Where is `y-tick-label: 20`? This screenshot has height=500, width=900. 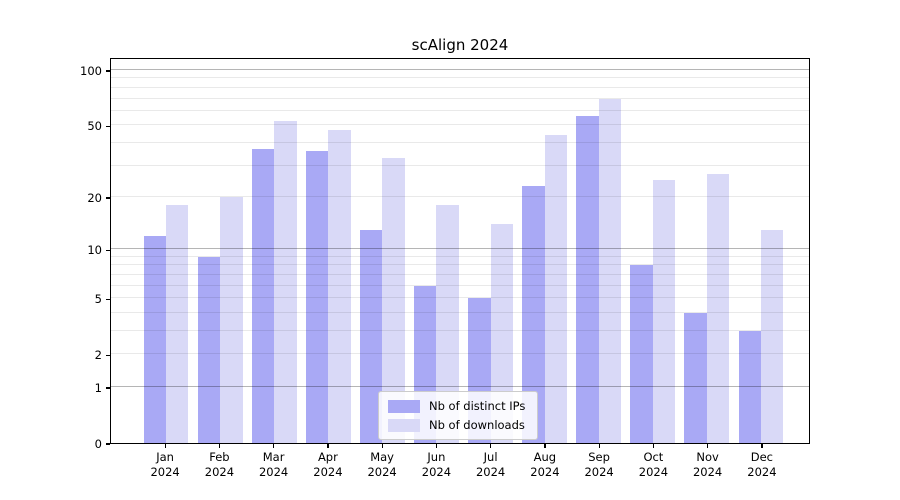
y-tick-label: 20 is located at coordinates (94, 197).